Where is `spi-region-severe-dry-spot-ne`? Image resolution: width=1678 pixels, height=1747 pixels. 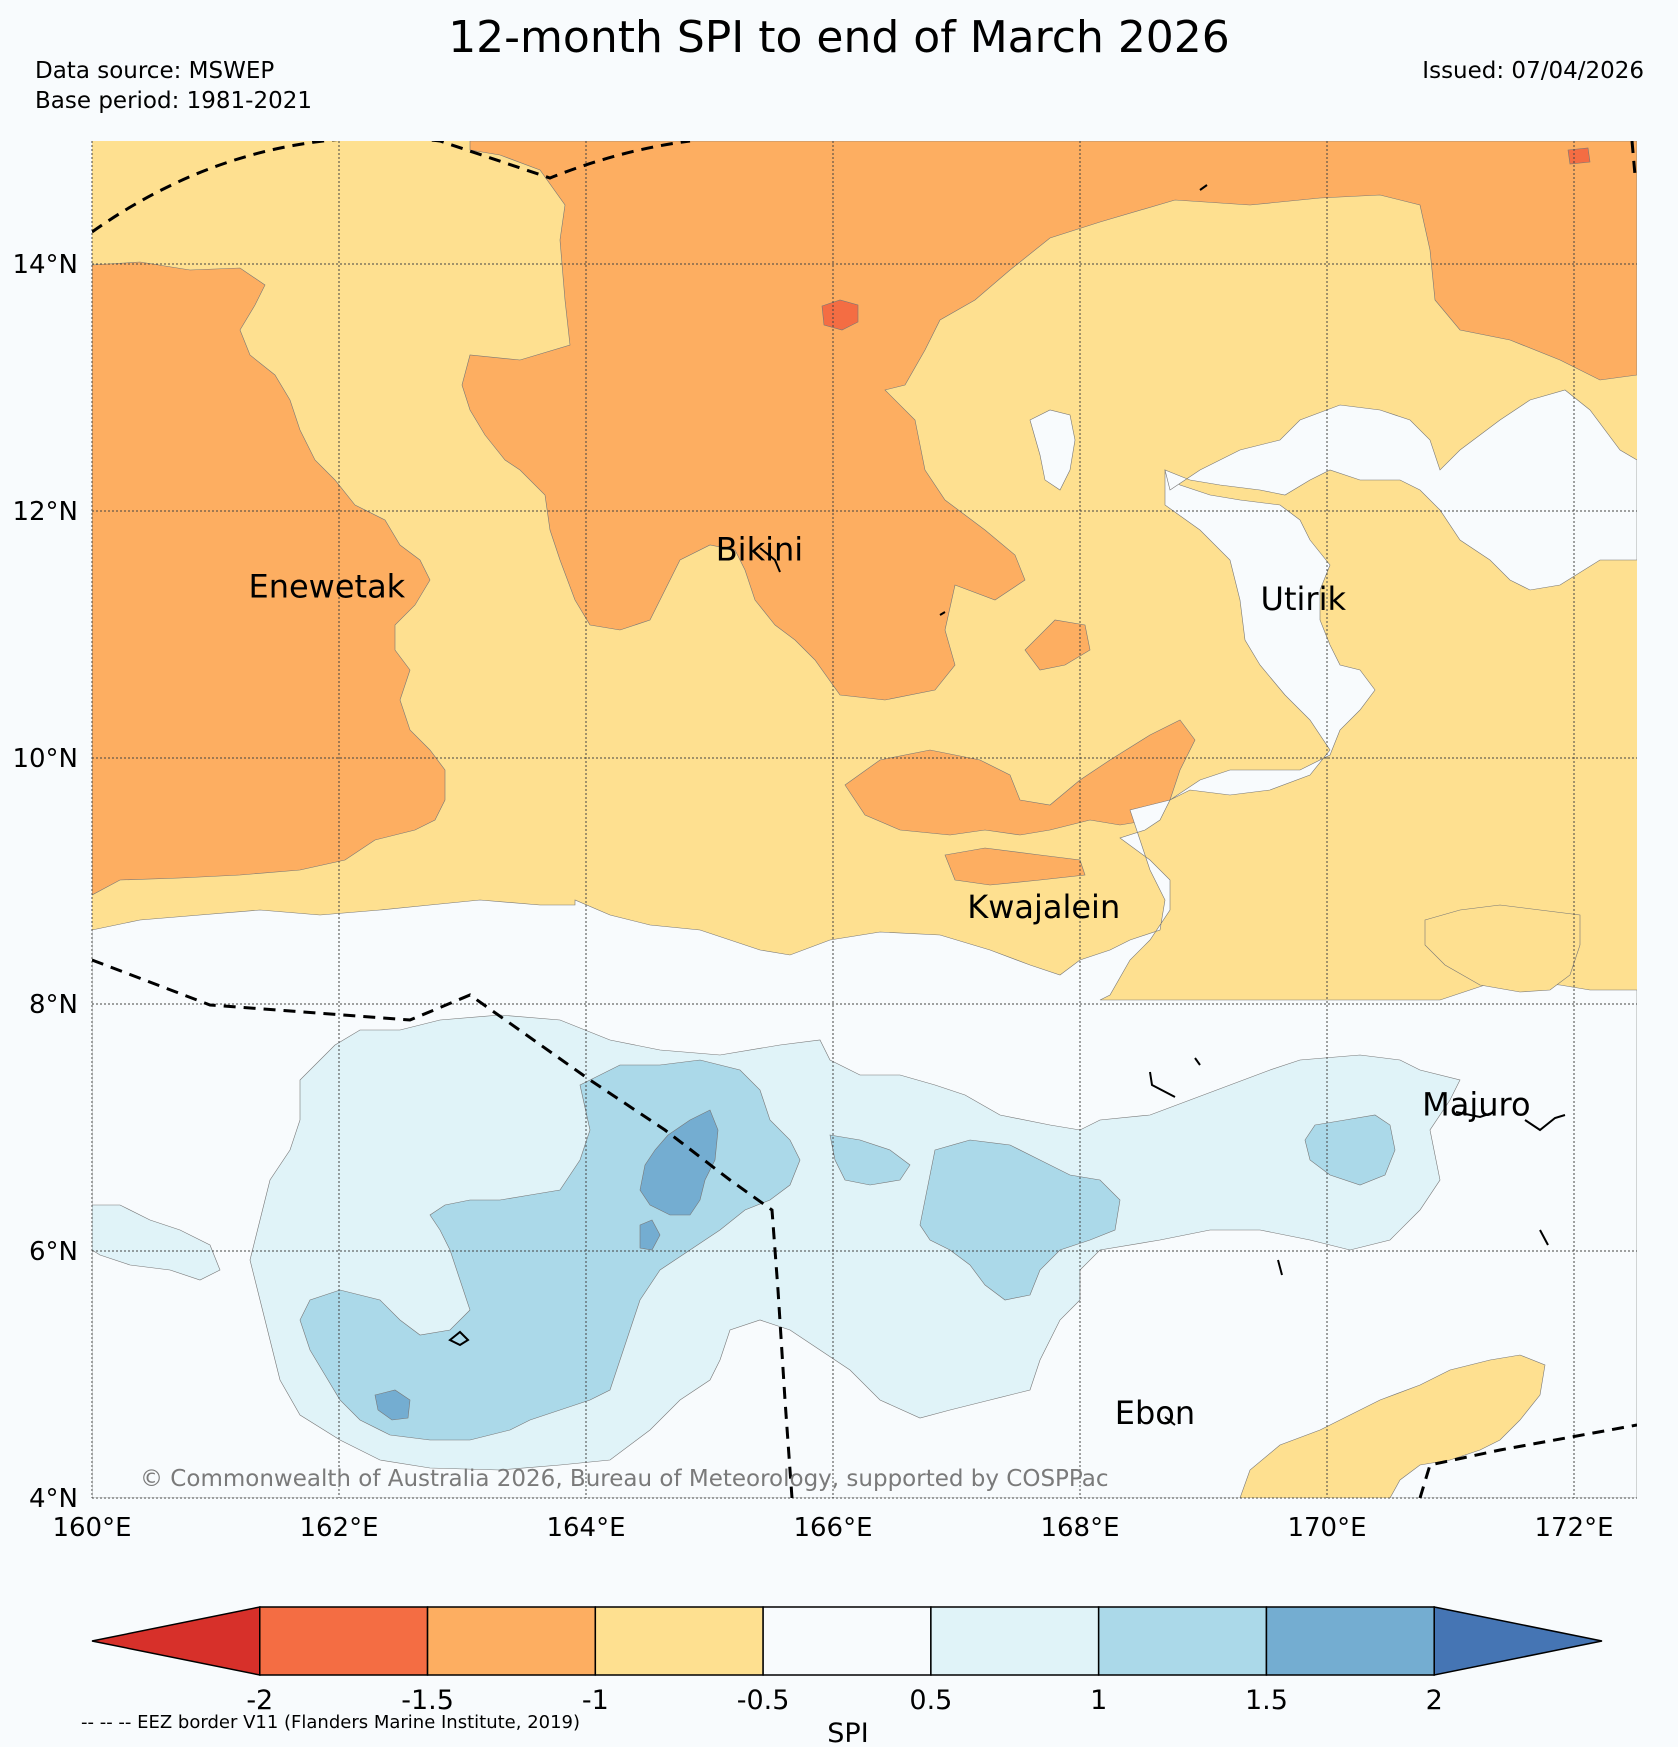 spi-region-severe-dry-spot-ne is located at coordinates (1579, 156).